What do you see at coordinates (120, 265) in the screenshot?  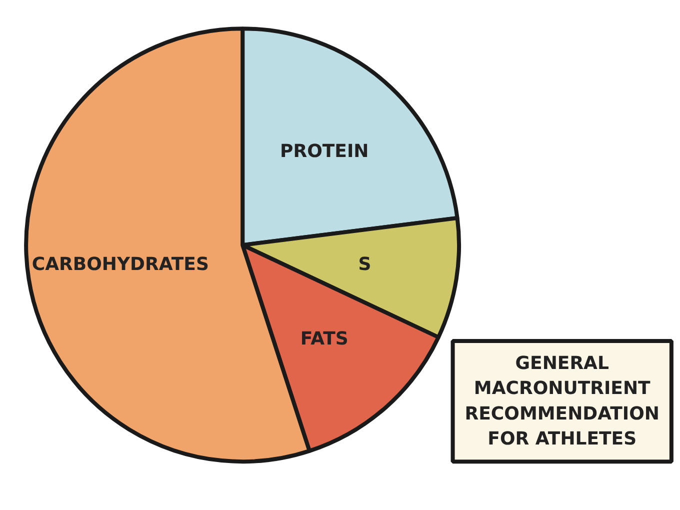 I see `slice-label: CARBOHYDRATES` at bounding box center [120, 265].